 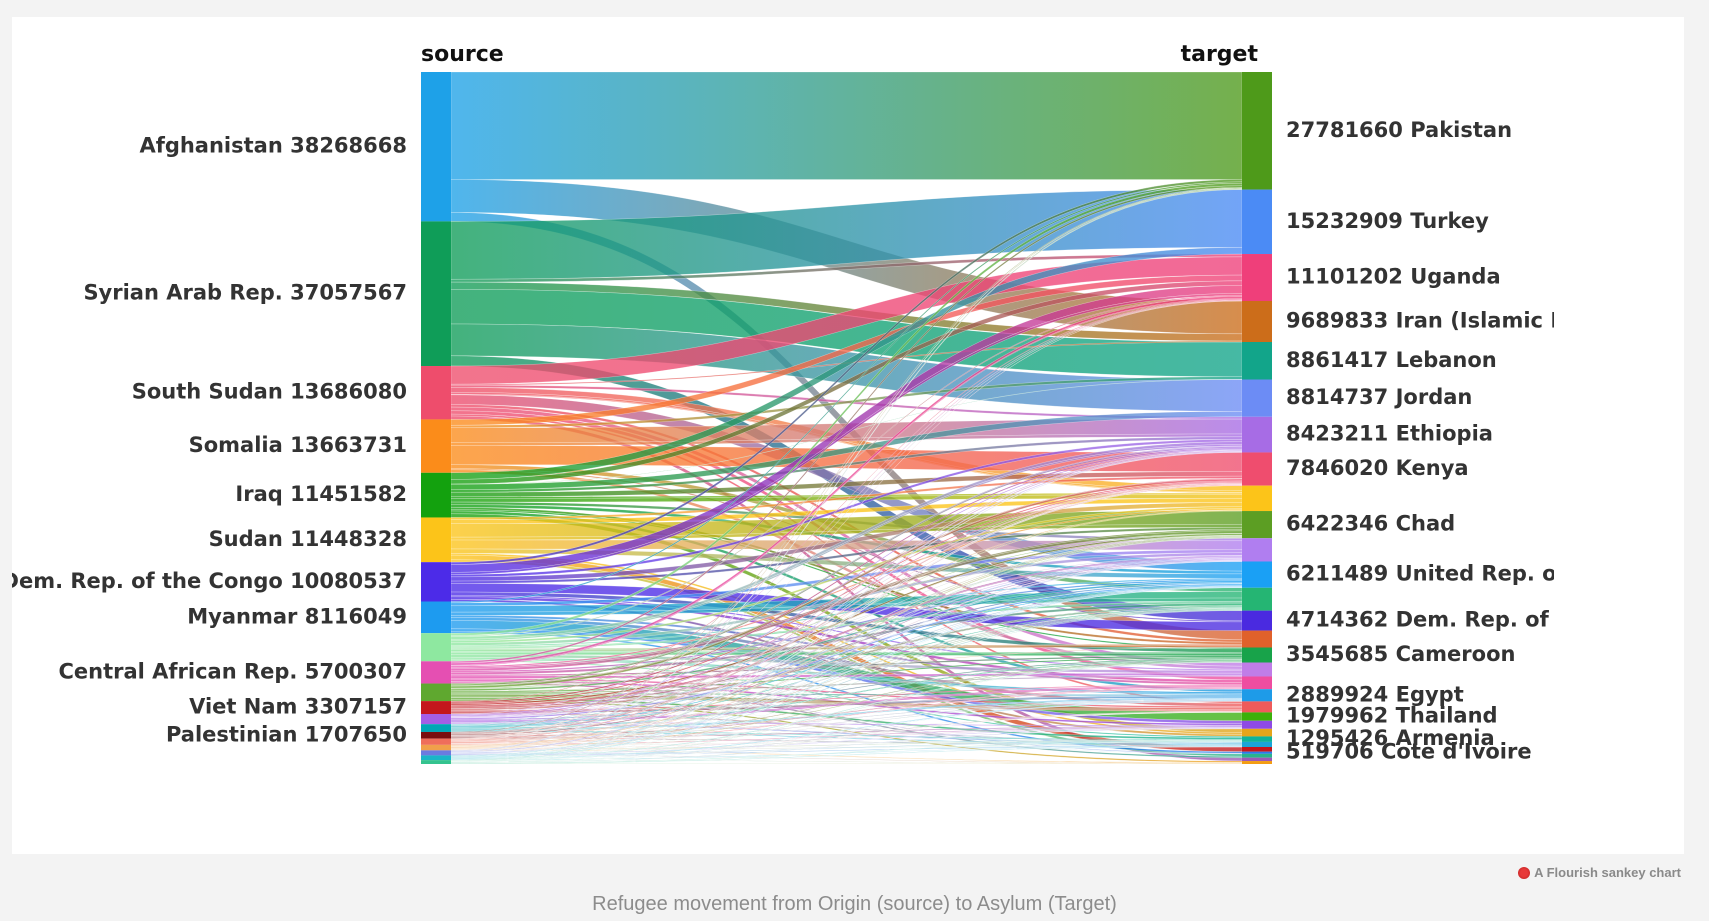 What do you see at coordinates (298, 707) in the screenshot?
I see `source-node-label: Viet Nam 3307157` at bounding box center [298, 707].